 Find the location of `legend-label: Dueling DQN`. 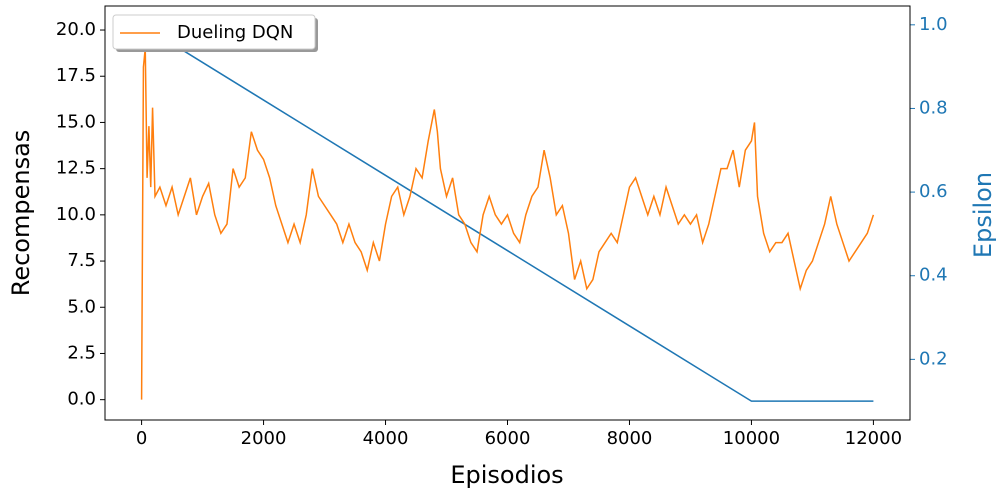

legend-label: Dueling DQN is located at coordinates (235, 32).